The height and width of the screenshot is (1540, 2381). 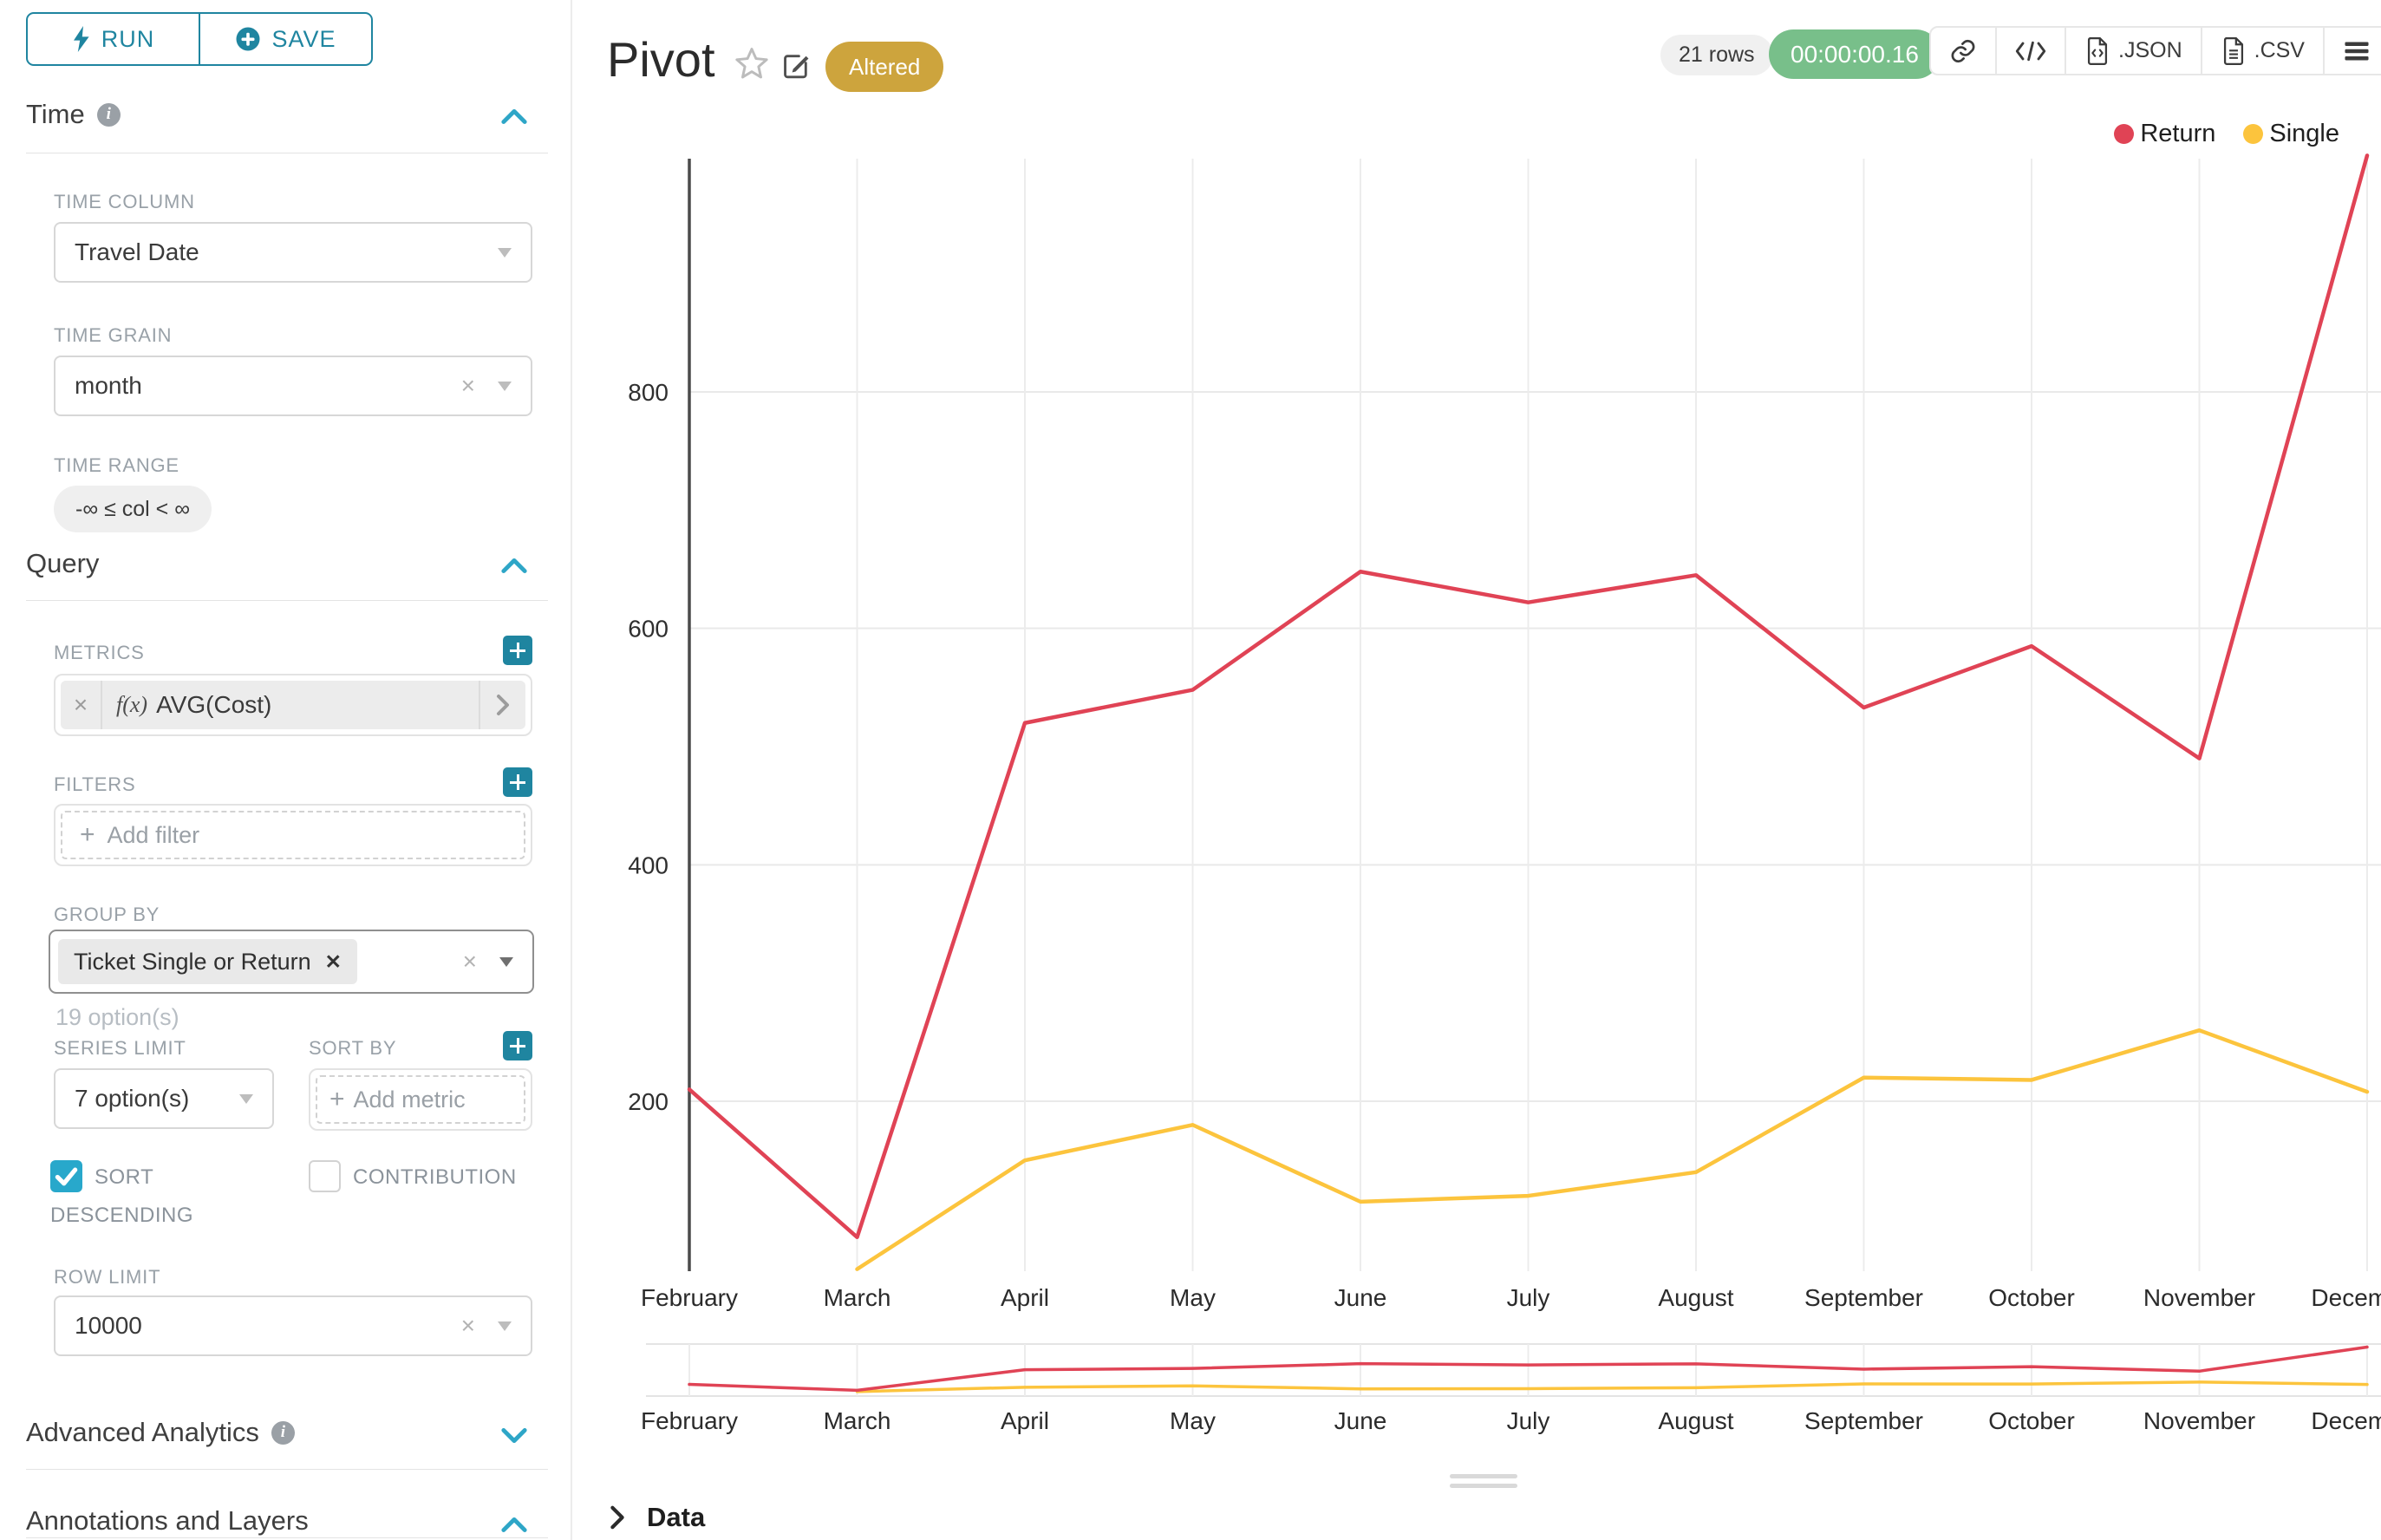 I want to click on remove-chip-icon: ✕, so click(x=333, y=961).